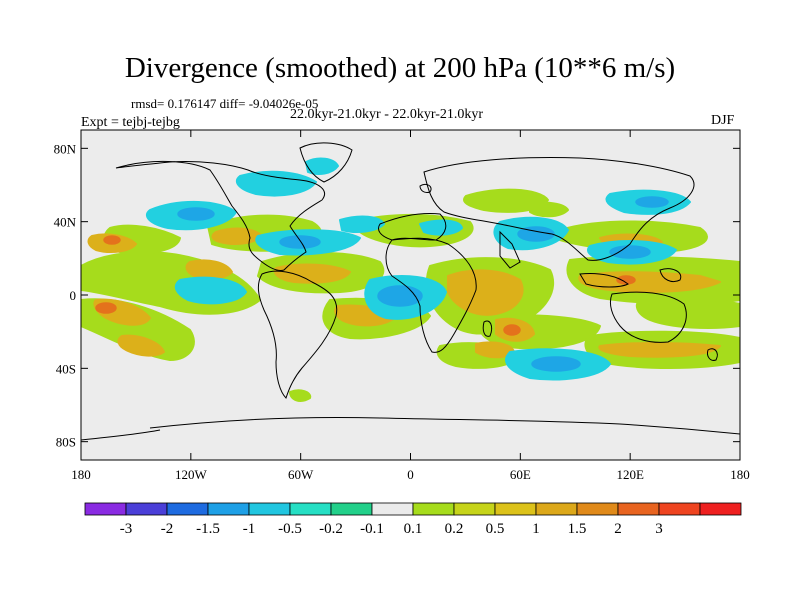 This screenshot has height=600, width=800. Describe the element at coordinates (413, 529) in the screenshot. I see `colorbar-label: 0.1` at that location.